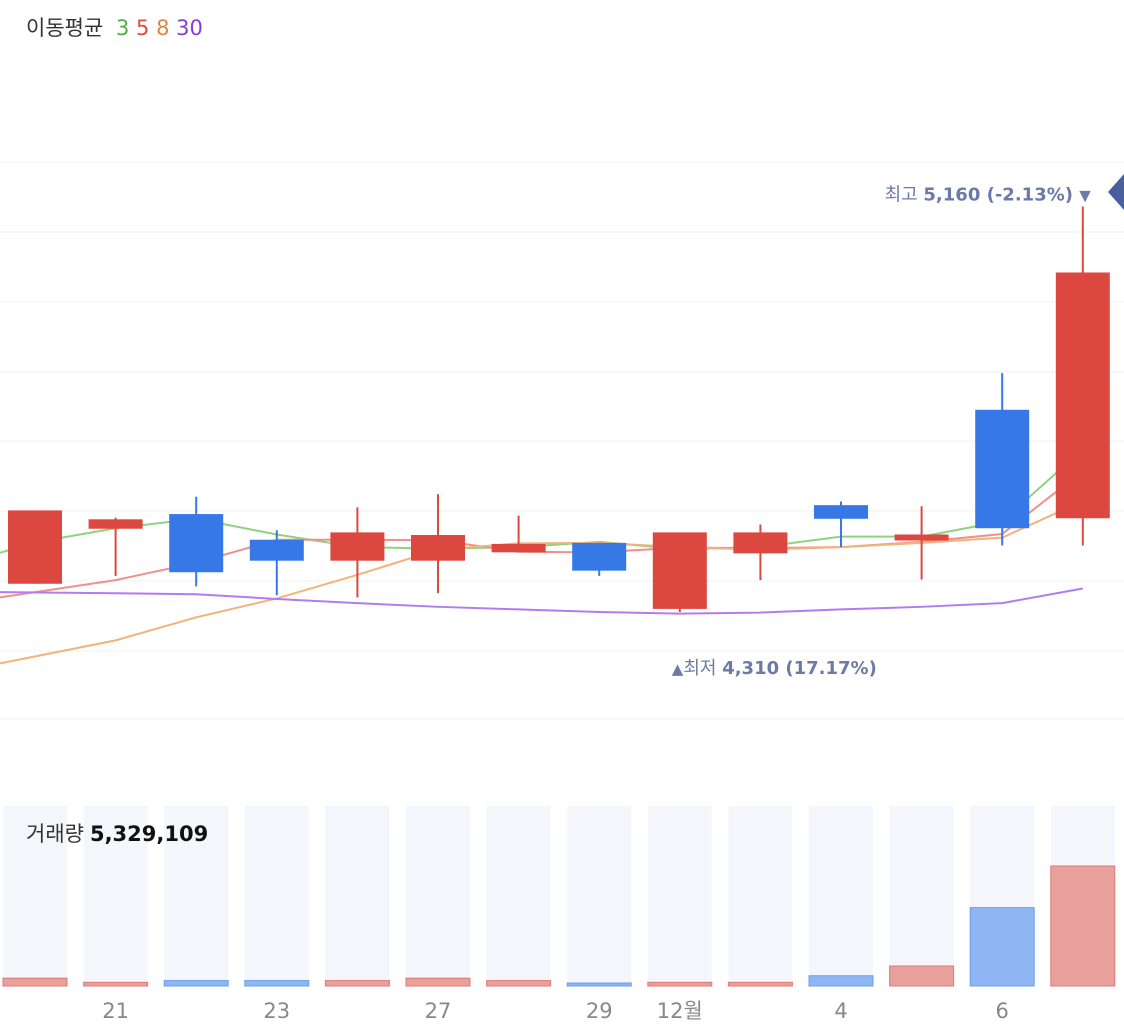 This screenshot has width=1124, height=1024. What do you see at coordinates (1116, 192) in the screenshot?
I see `current-price-pointer` at bounding box center [1116, 192].